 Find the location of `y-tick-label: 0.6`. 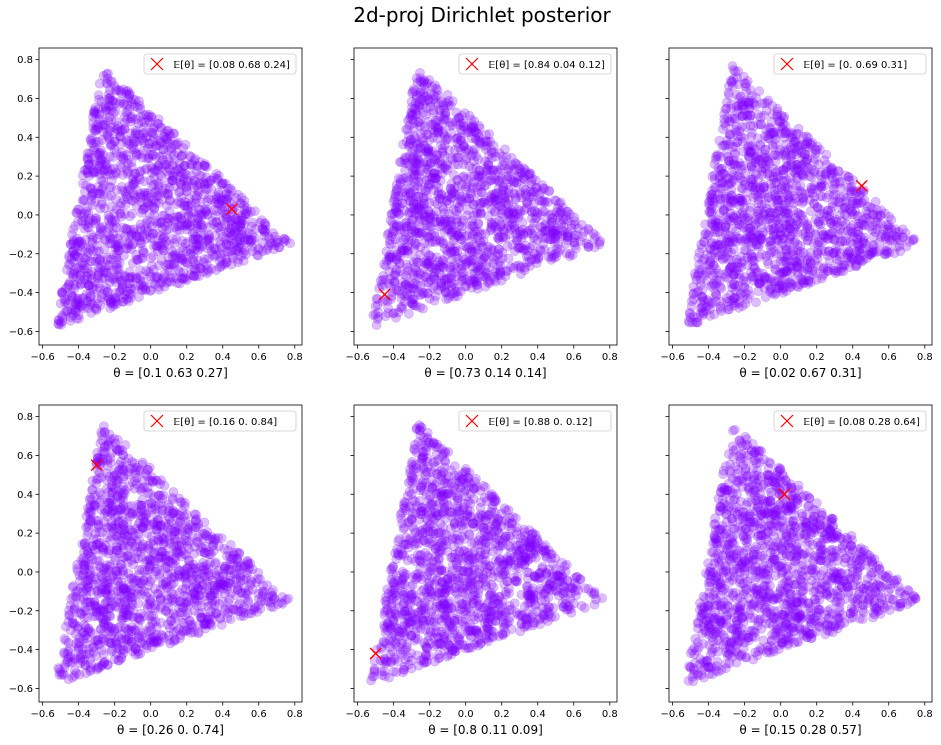

y-tick-label: 0.6 is located at coordinates (25, 99).